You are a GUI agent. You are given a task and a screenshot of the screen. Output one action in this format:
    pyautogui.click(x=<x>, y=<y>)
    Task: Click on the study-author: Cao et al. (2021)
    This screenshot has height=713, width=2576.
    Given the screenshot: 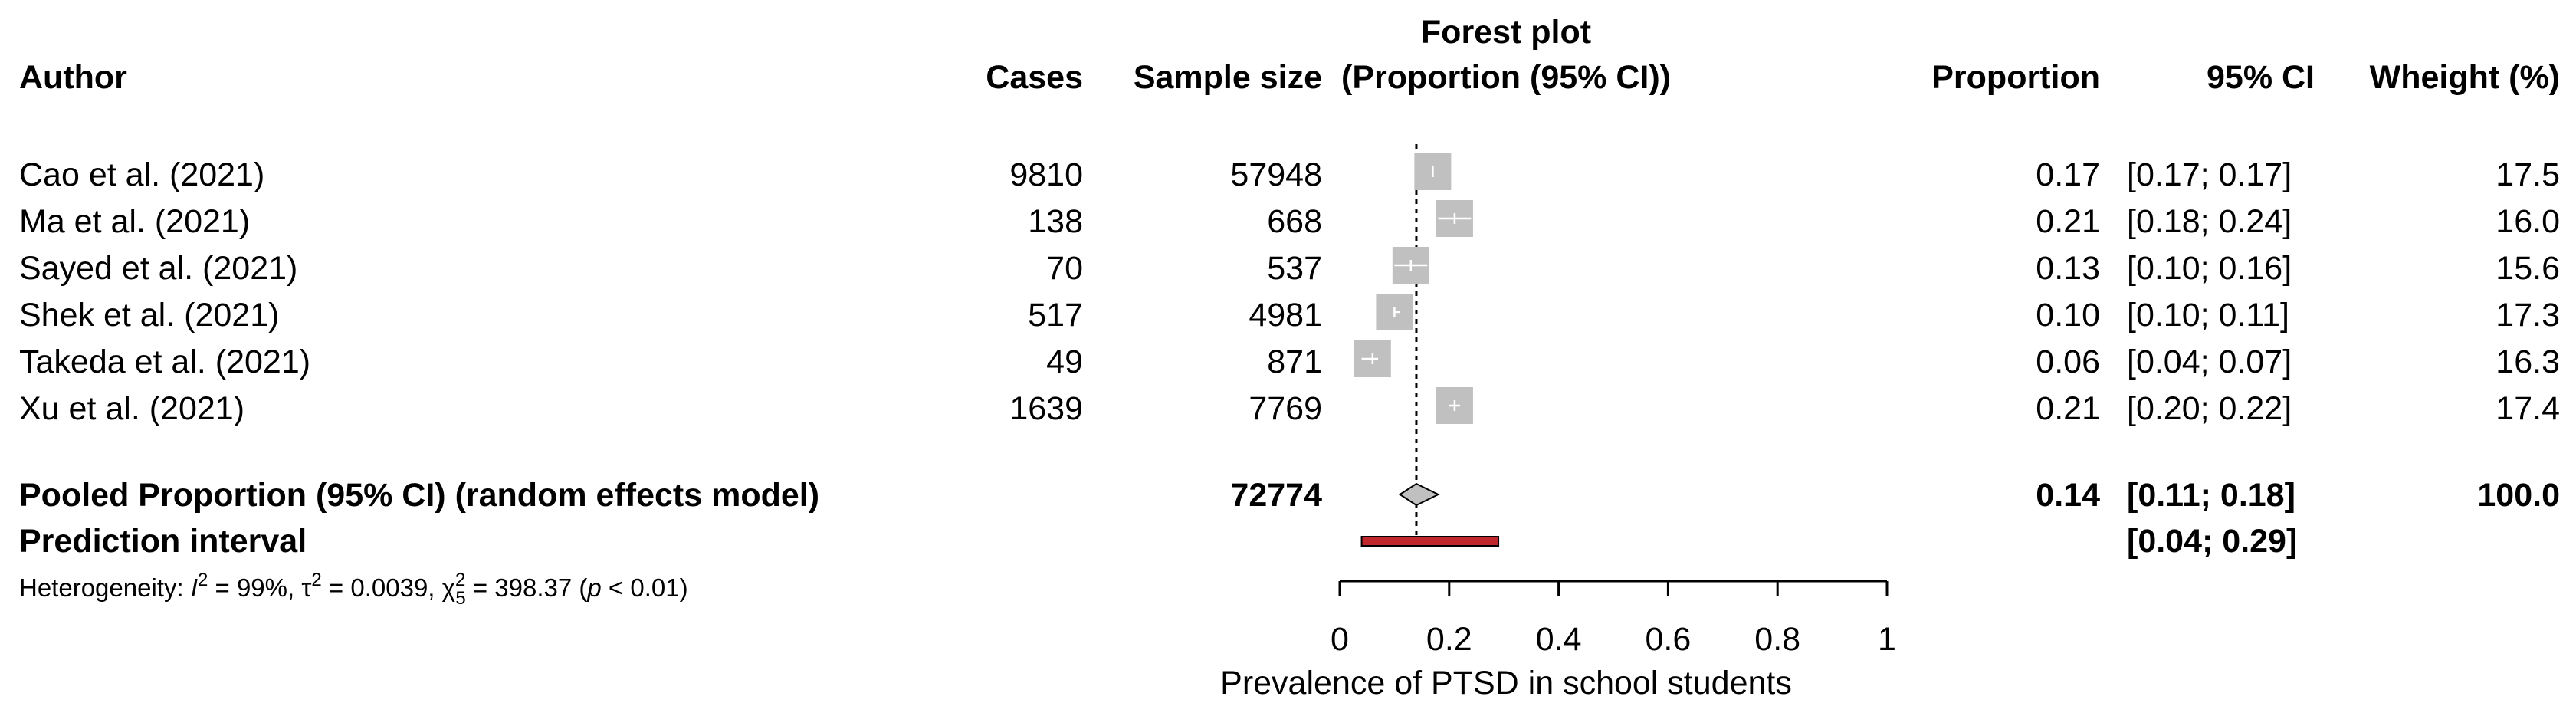 What is the action you would take?
    pyautogui.click(x=141, y=174)
    